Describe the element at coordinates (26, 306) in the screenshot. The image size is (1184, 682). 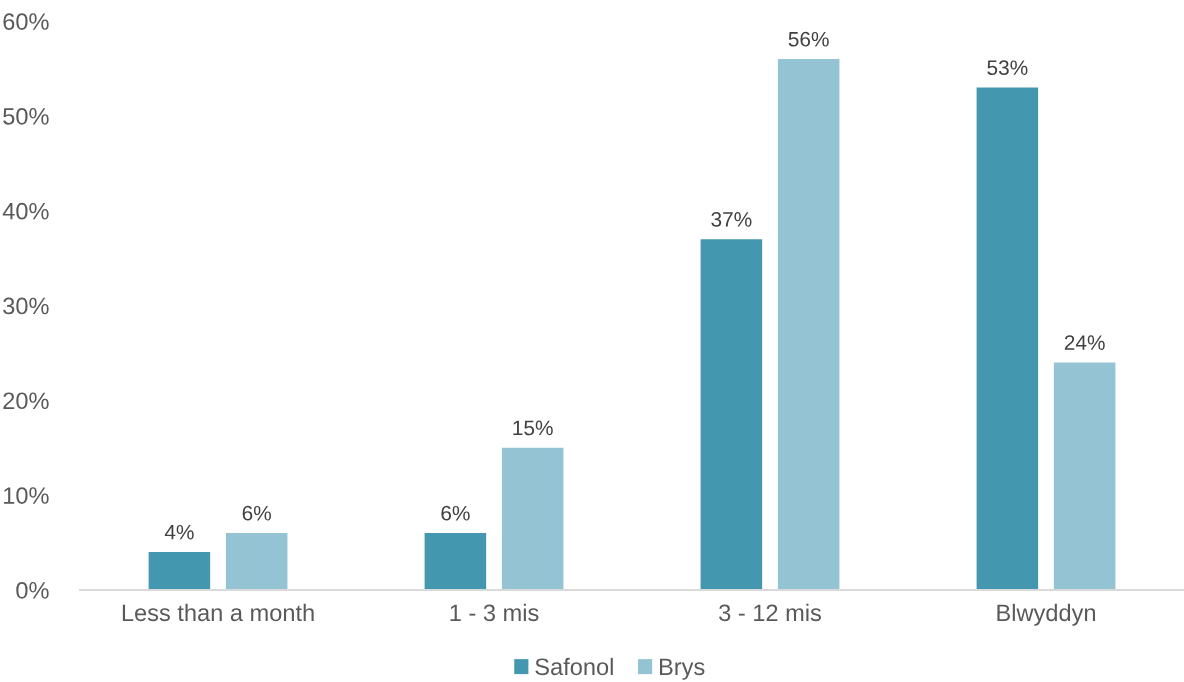
I see `y-tick-label: 30%` at that location.